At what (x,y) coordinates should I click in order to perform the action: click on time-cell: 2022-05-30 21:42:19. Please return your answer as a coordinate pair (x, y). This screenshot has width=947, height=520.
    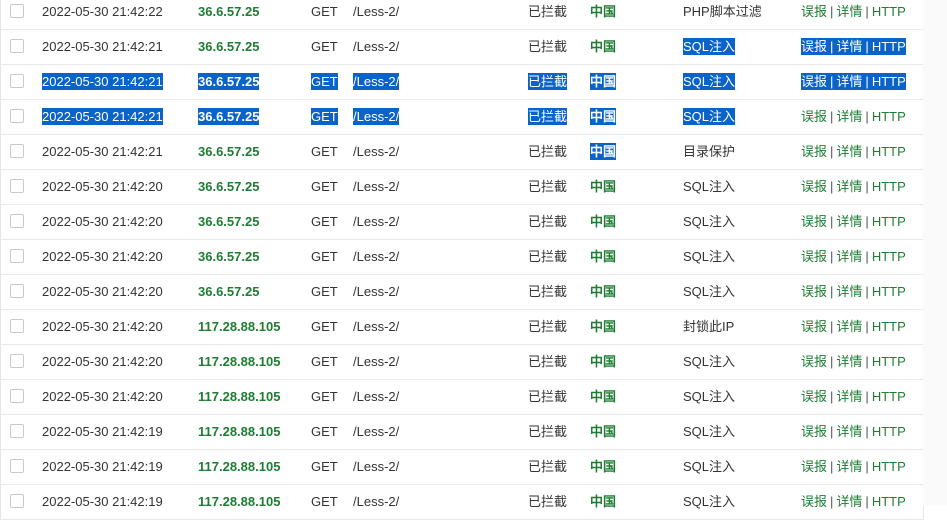
    Looking at the image, I should click on (102, 431).